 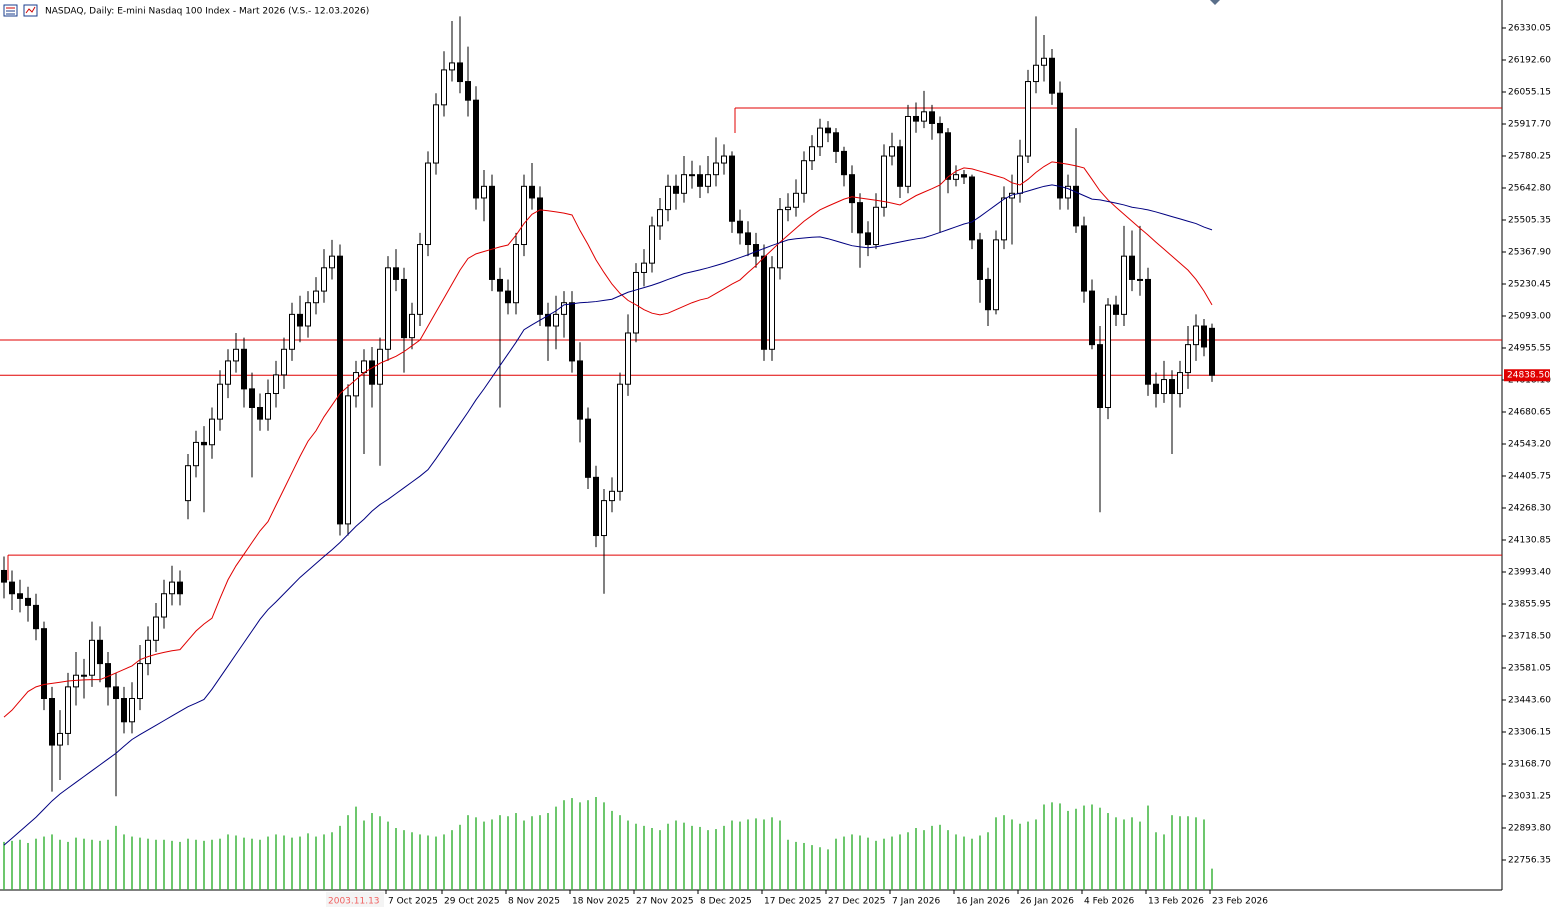 I want to click on marker-label: 2003.11.13, so click(x=354, y=902).